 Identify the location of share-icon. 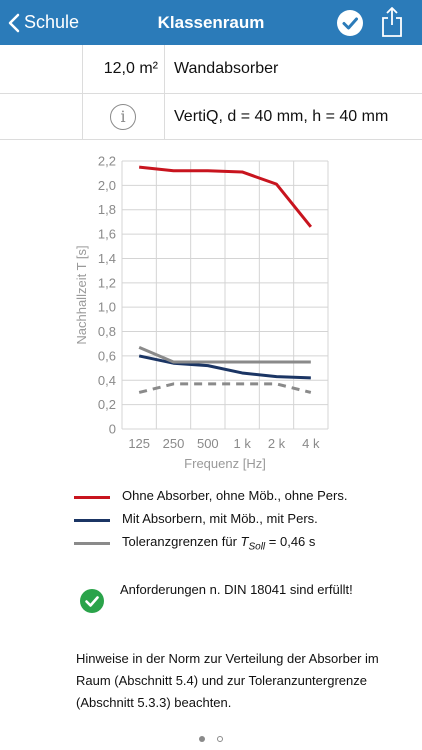
(392, 22).